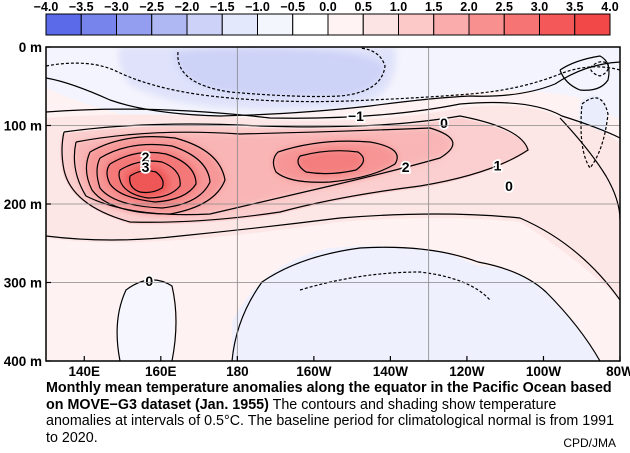  What do you see at coordinates (395, 286) in the screenshot?
I see `contour-minus-0-5-deep` at bounding box center [395, 286].